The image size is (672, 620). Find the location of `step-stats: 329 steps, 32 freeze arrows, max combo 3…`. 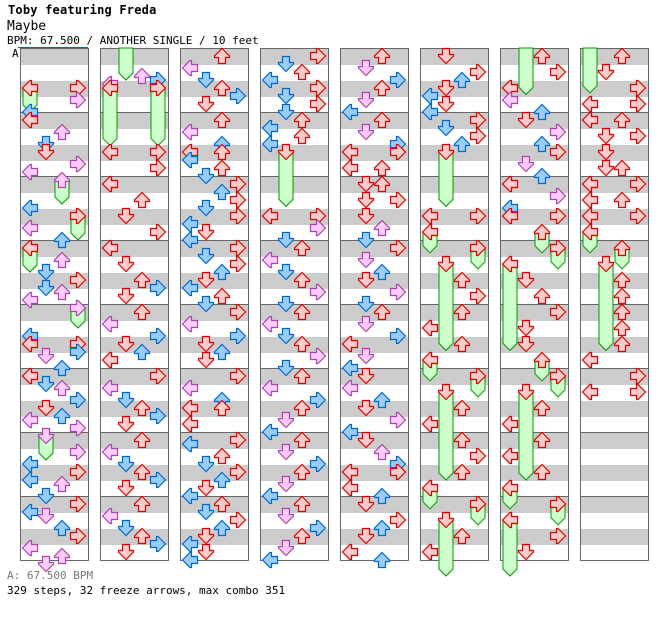

step-stats: 329 steps, 32 freeze arrows, max combo 3… is located at coordinates (146, 590).